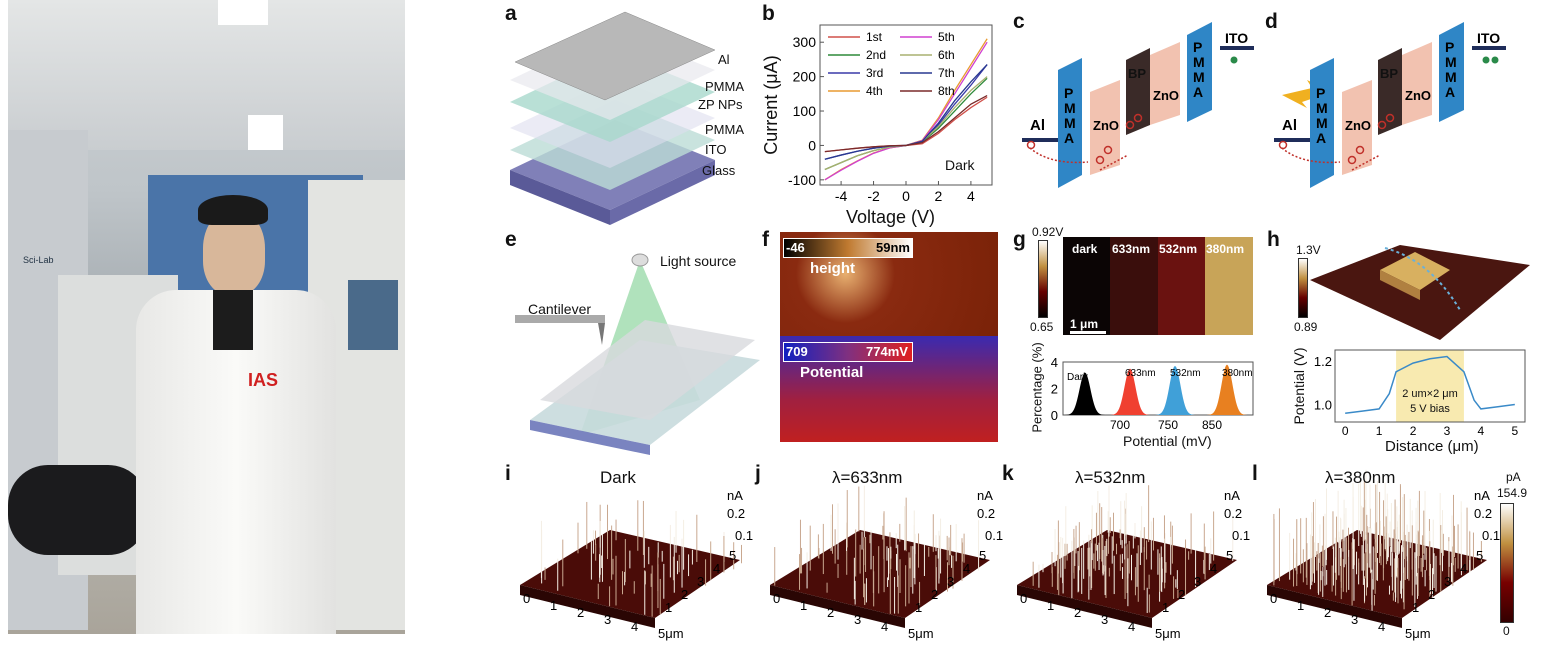  What do you see at coordinates (735, 495) in the screenshot?
I see `z-unit-label: nA` at bounding box center [735, 495].